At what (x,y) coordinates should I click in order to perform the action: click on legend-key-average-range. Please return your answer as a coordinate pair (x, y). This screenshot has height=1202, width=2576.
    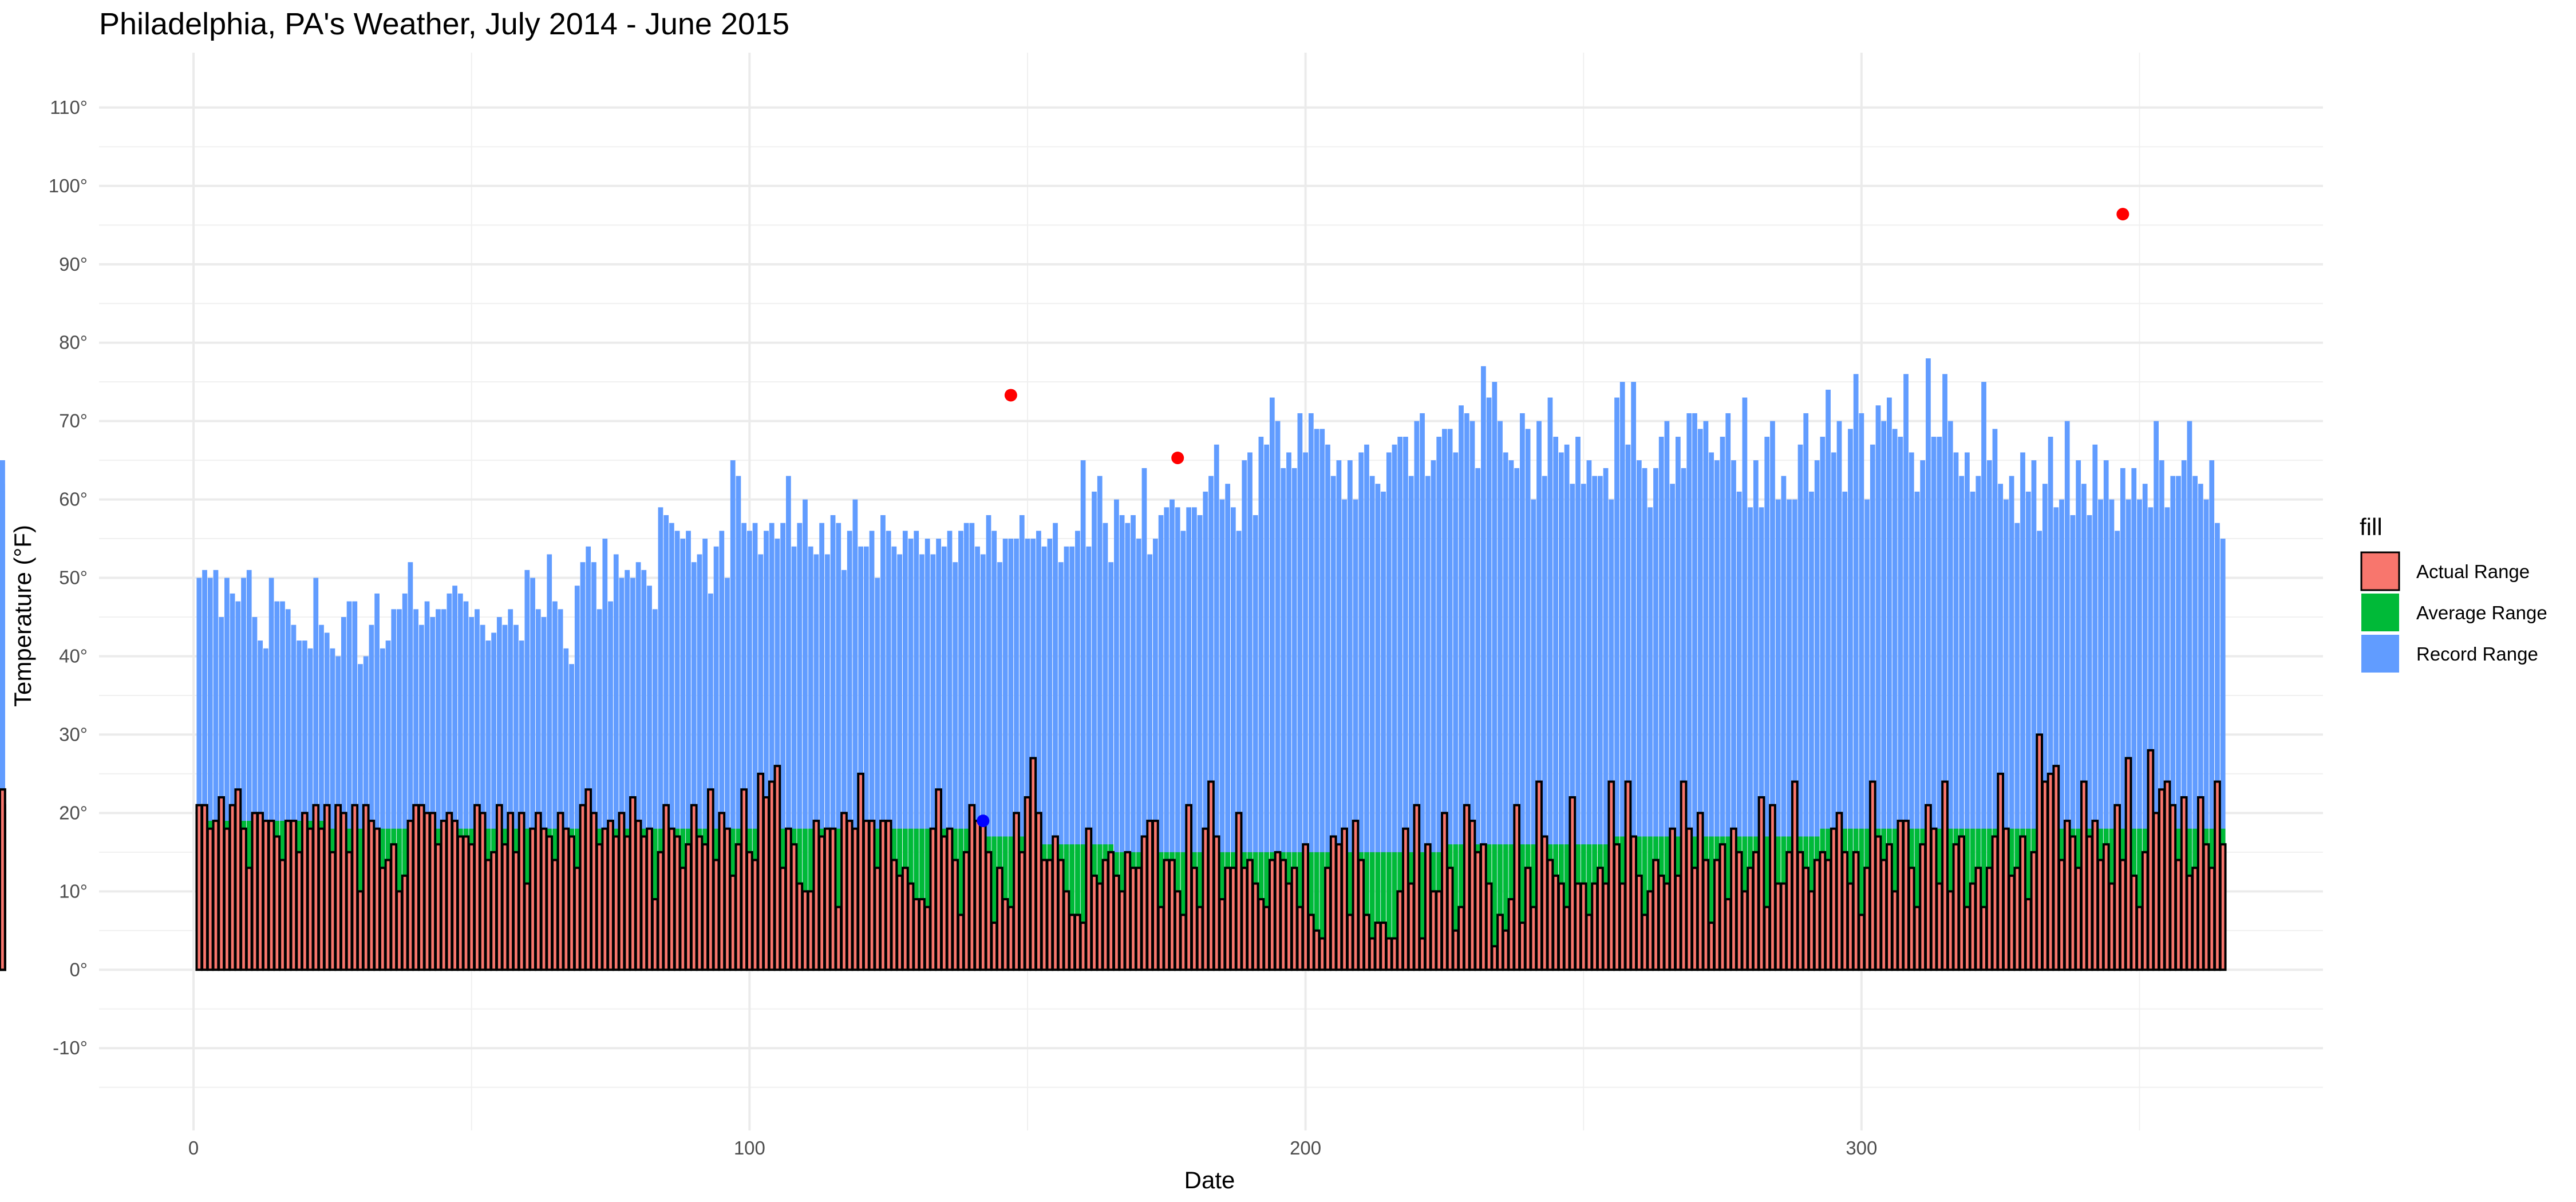
    Looking at the image, I should click on (2380, 613).